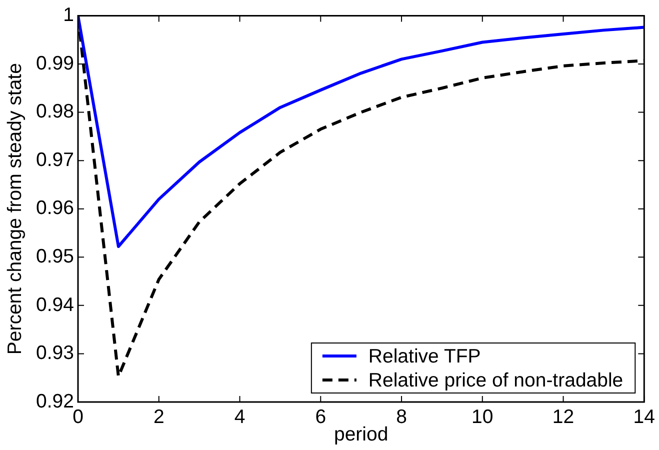  Describe the element at coordinates (55, 305) in the screenshot. I see `y-tick-label: 0.94` at that location.